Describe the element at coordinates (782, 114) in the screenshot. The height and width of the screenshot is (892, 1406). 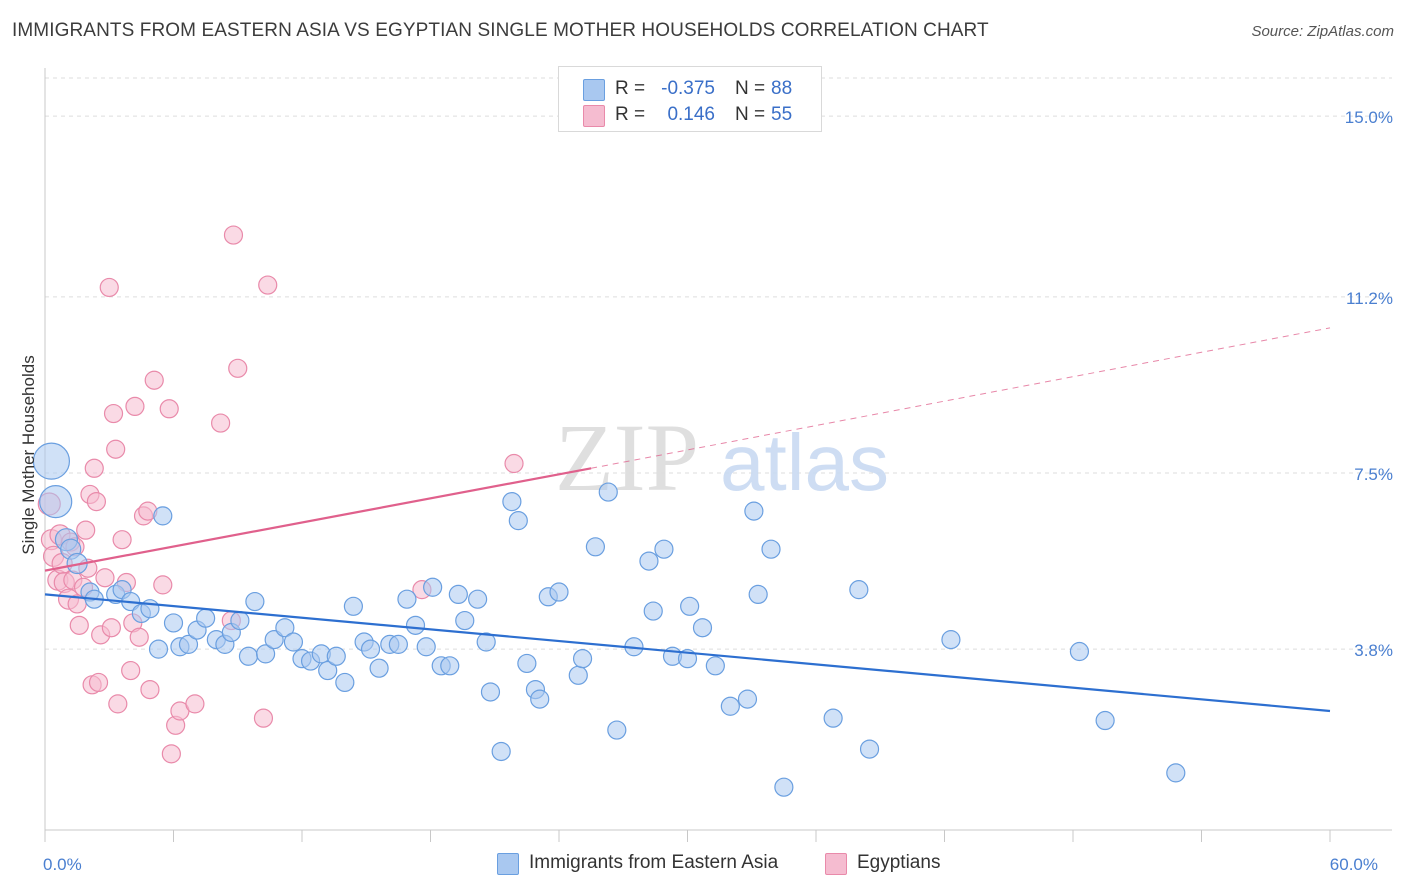
I see `legend-n-value: 55` at that location.